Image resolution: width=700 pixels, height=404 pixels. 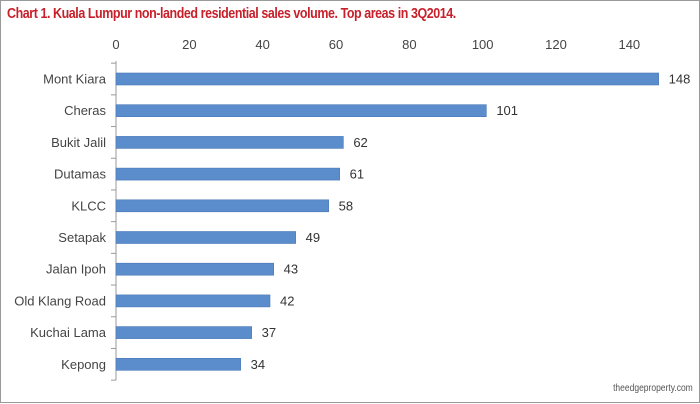 What do you see at coordinates (82, 237) in the screenshot?
I see `category-label: Setapak` at bounding box center [82, 237].